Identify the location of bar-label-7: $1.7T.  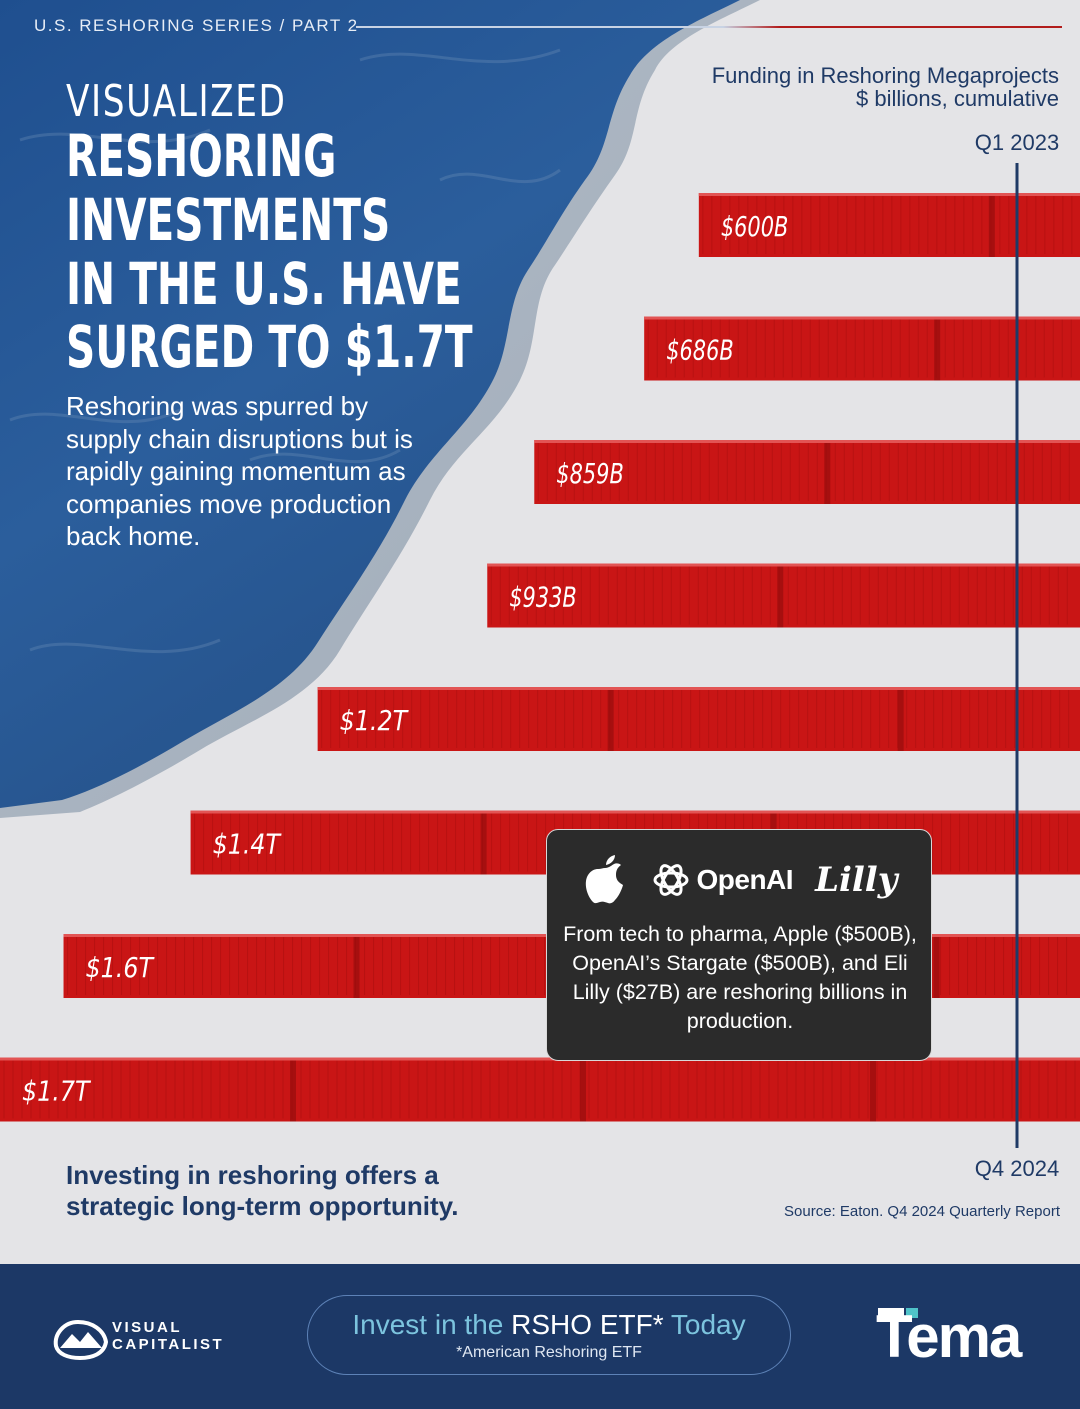
(56, 1091).